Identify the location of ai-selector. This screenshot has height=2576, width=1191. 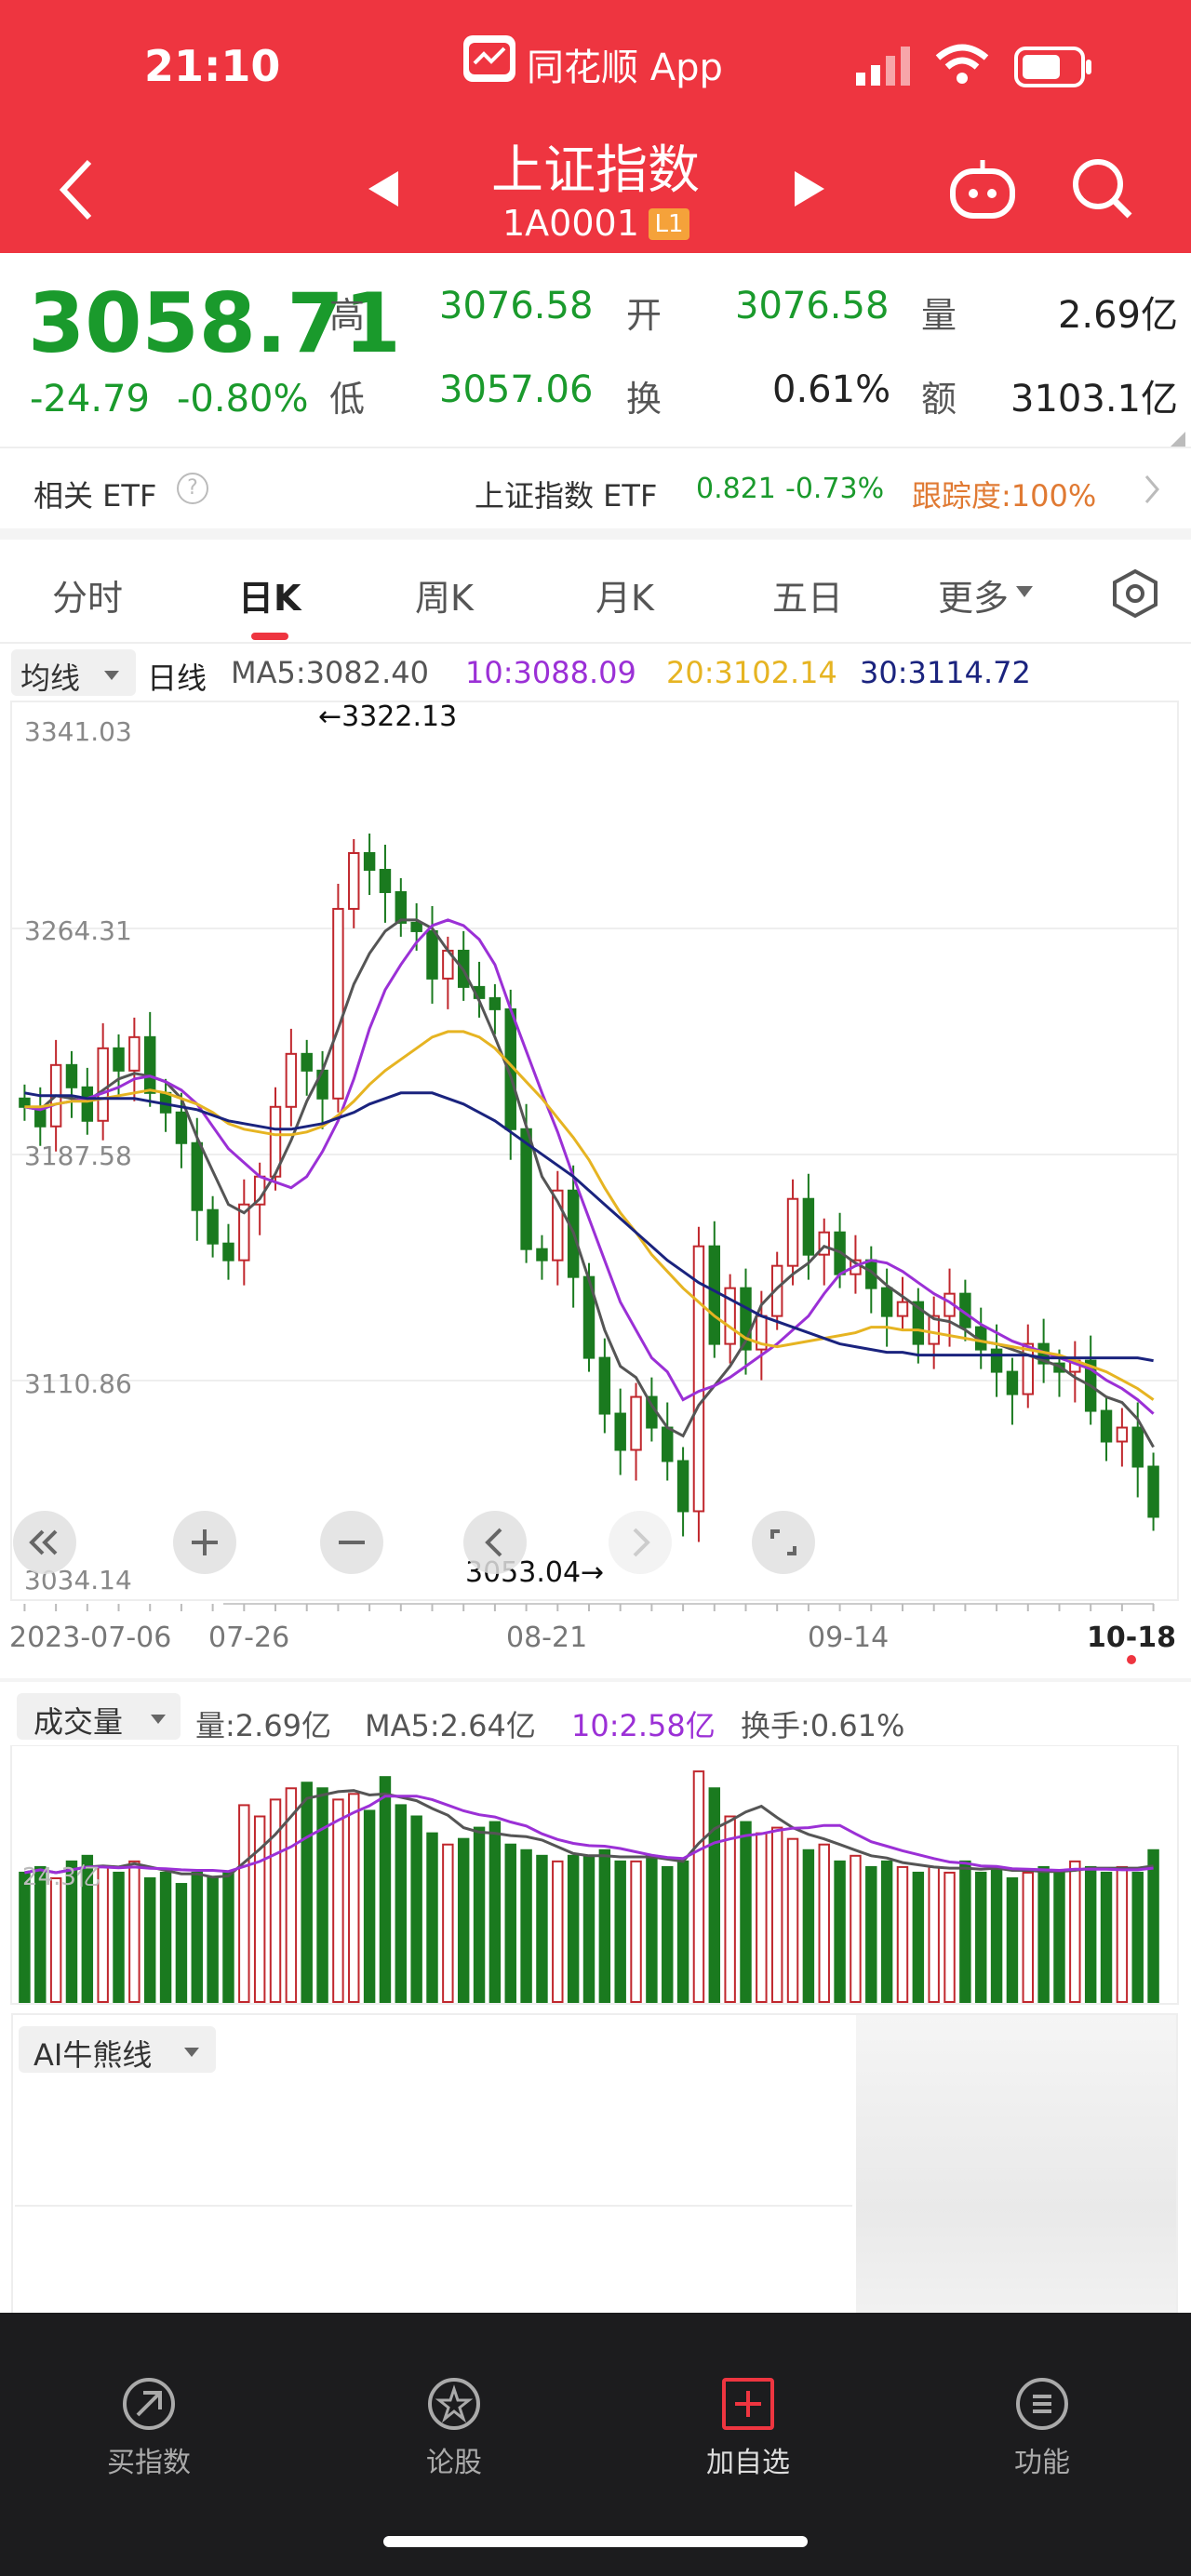
(117, 2049).